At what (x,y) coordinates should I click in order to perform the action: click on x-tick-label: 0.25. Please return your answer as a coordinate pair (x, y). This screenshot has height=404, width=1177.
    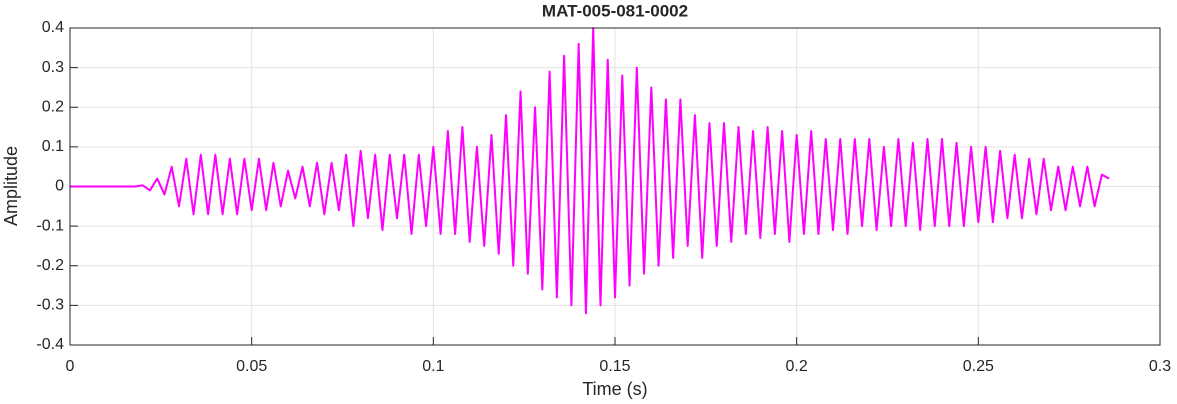
    Looking at the image, I should click on (978, 366).